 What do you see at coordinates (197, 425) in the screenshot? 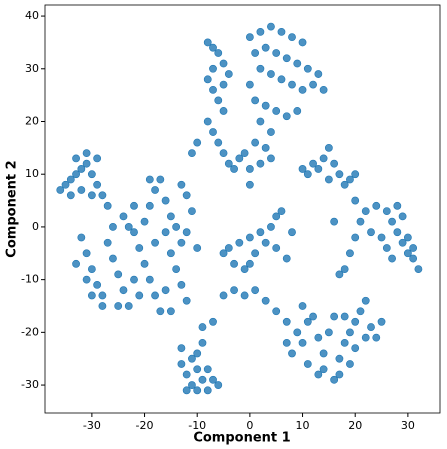
I see `x-tick-label: -10` at bounding box center [197, 425].